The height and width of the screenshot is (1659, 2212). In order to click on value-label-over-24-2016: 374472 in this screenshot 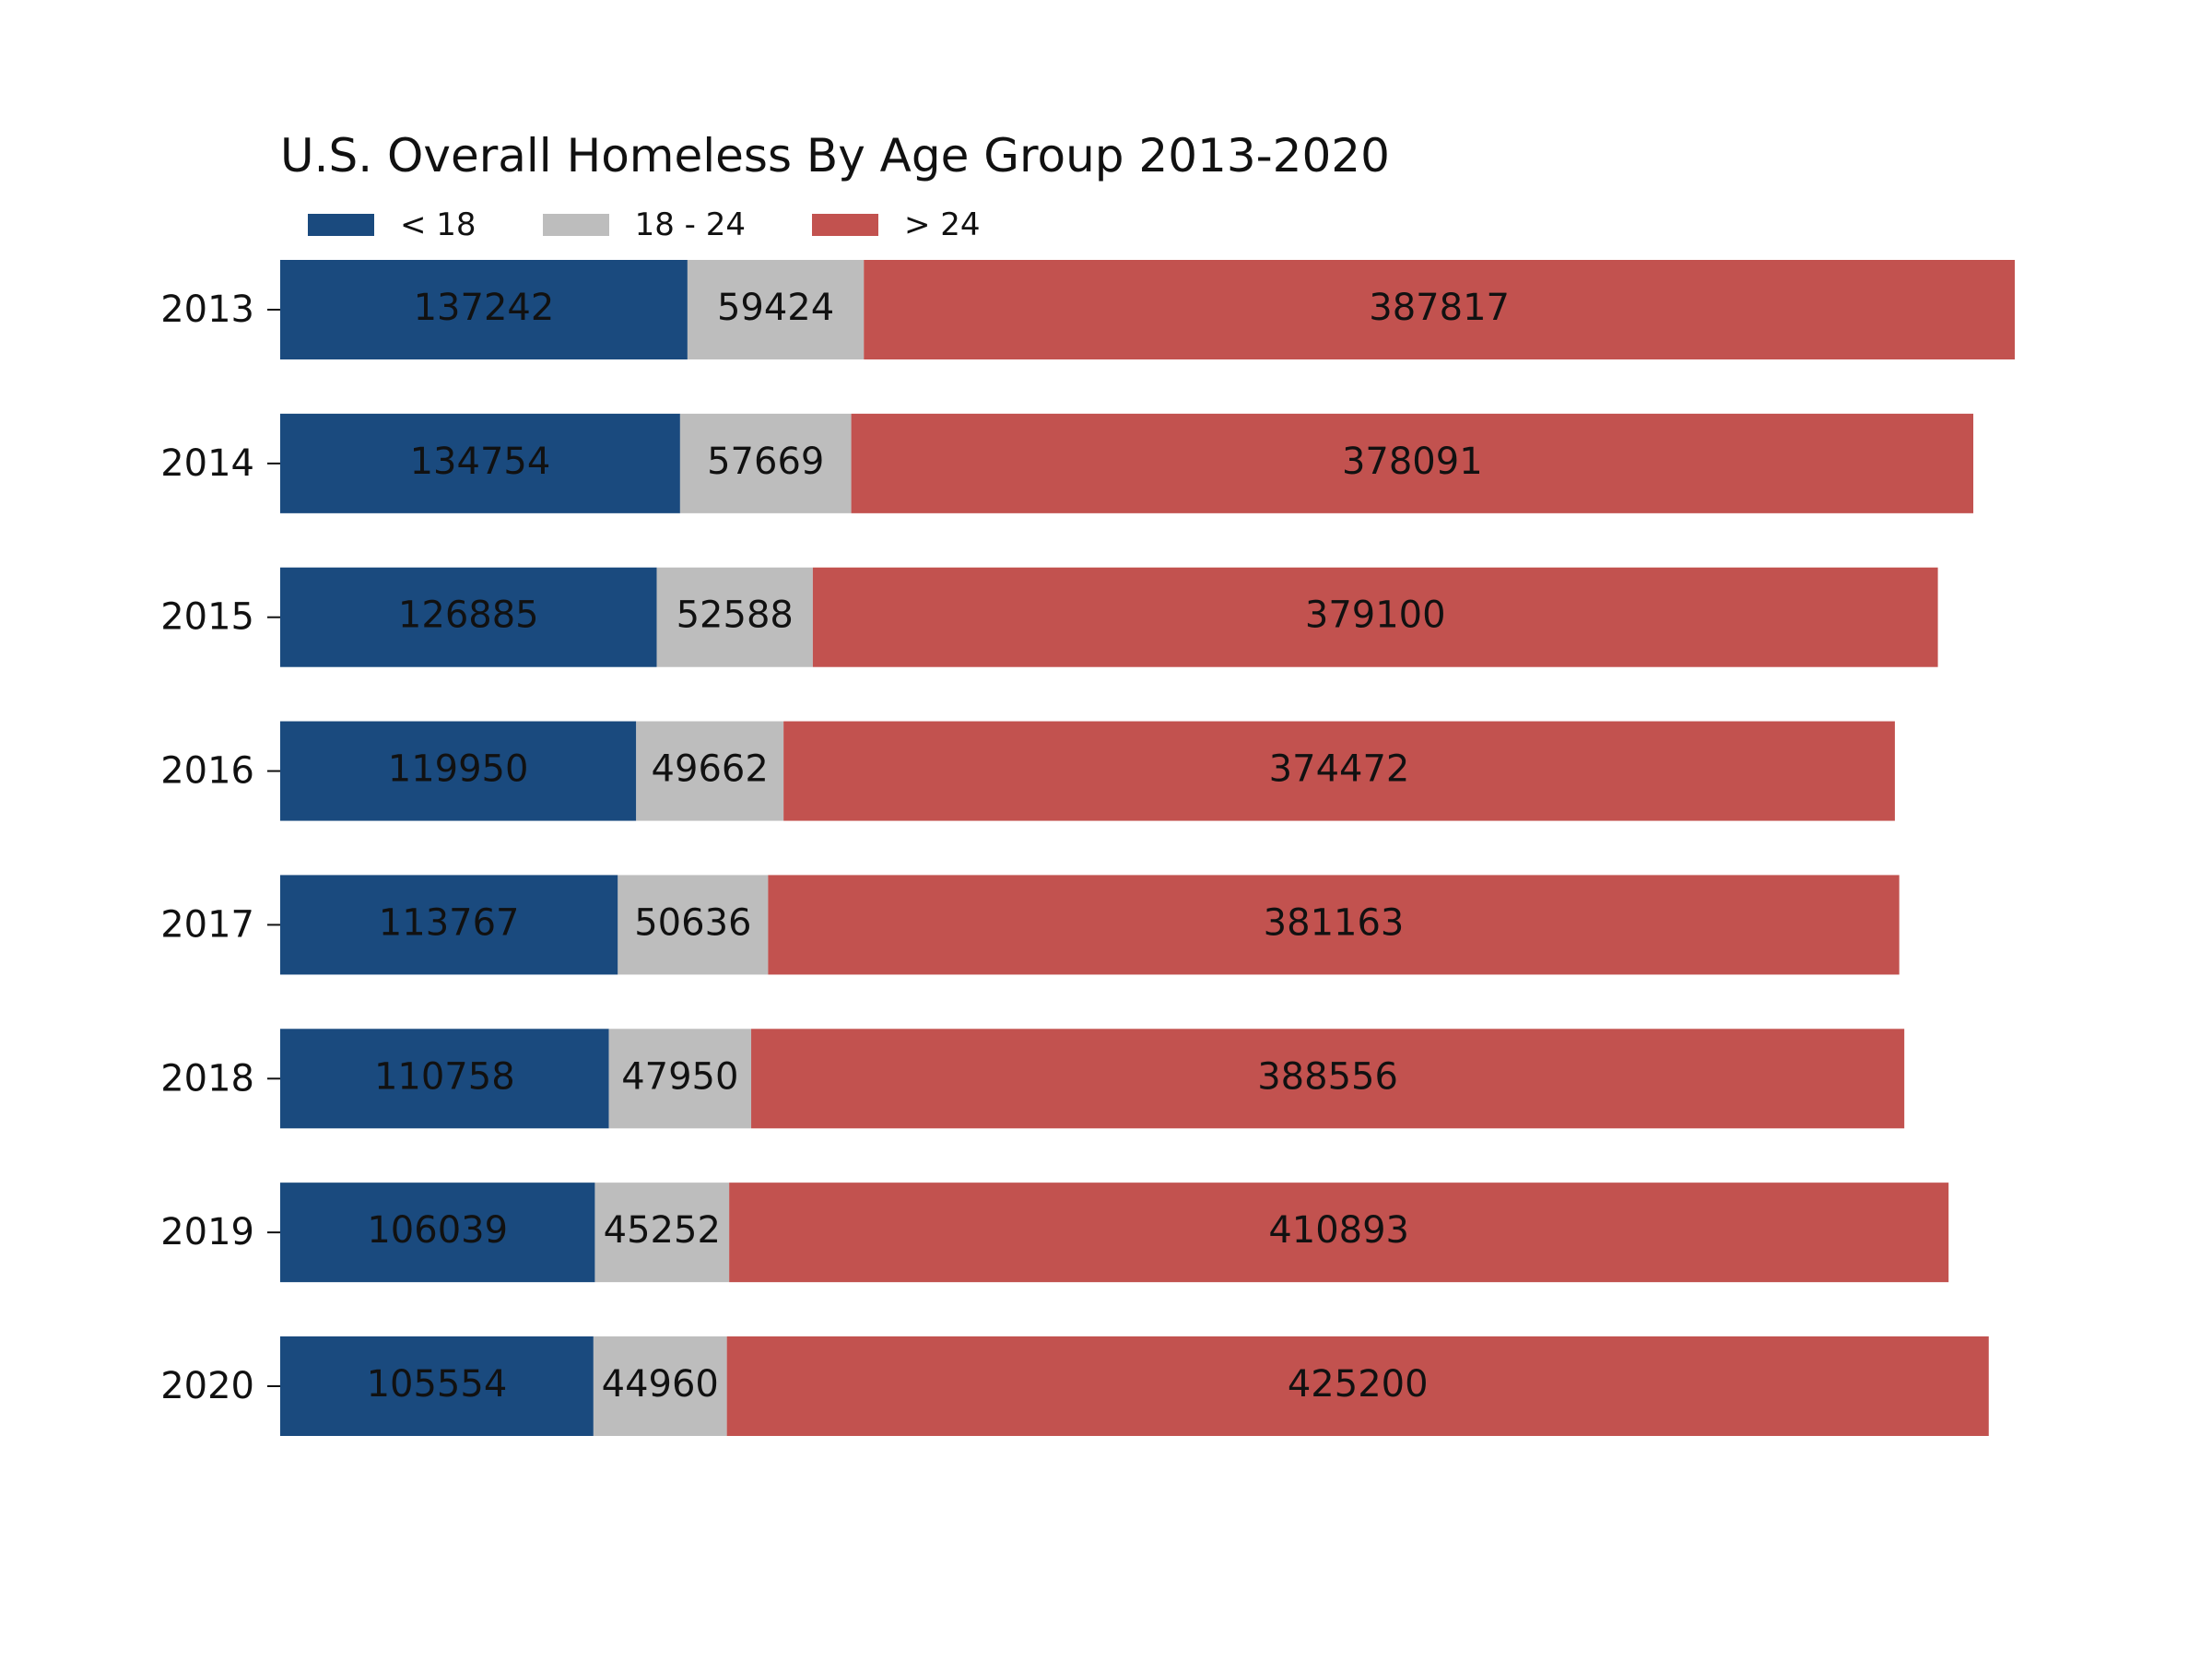, I will do `click(1339, 769)`.